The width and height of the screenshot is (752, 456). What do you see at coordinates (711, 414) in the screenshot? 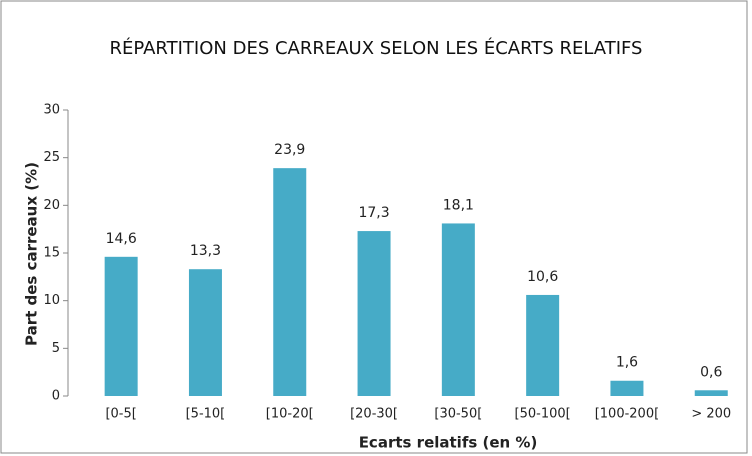
I see `x-tick-label: > 200` at bounding box center [711, 414].